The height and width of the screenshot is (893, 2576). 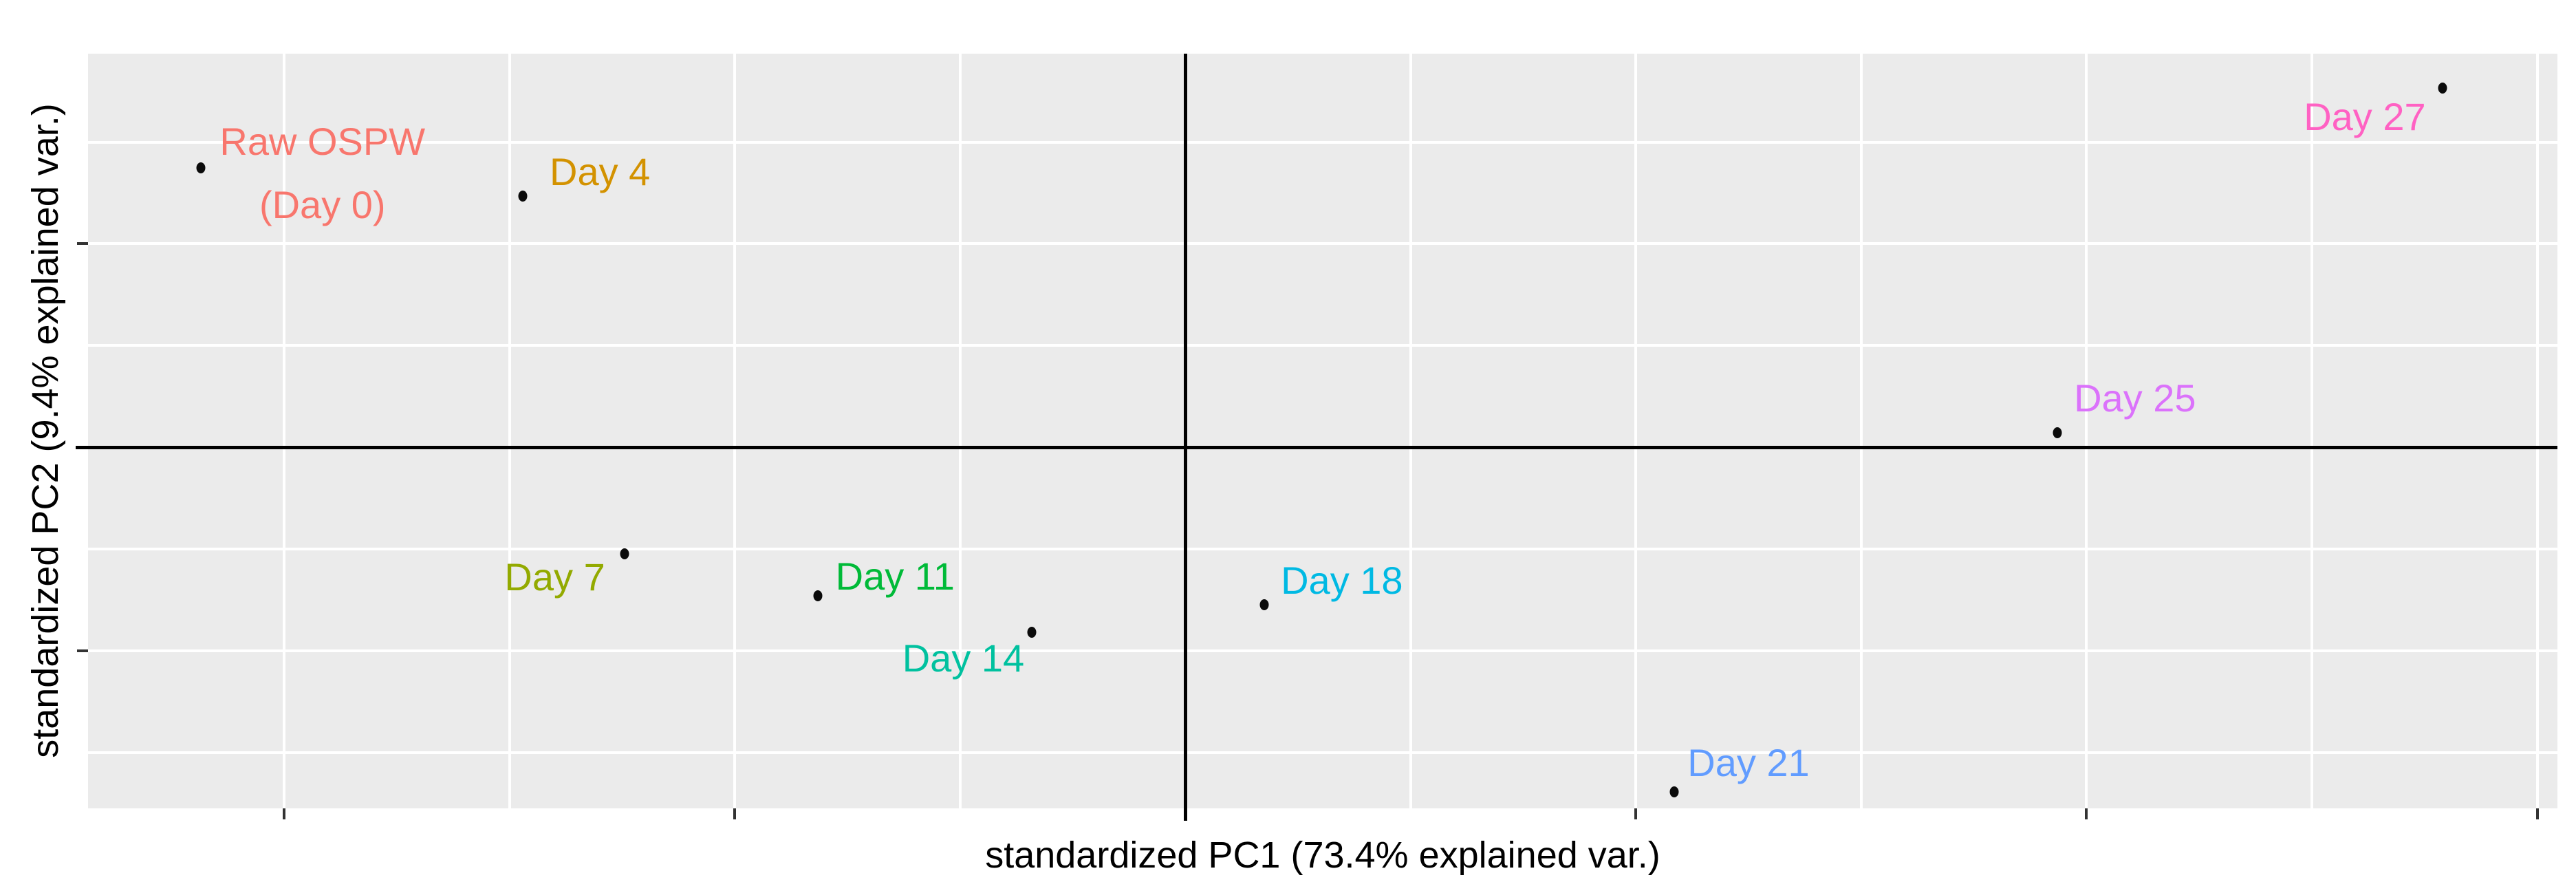 What do you see at coordinates (1185, 437) in the screenshot?
I see `y-origin-axis-line` at bounding box center [1185, 437].